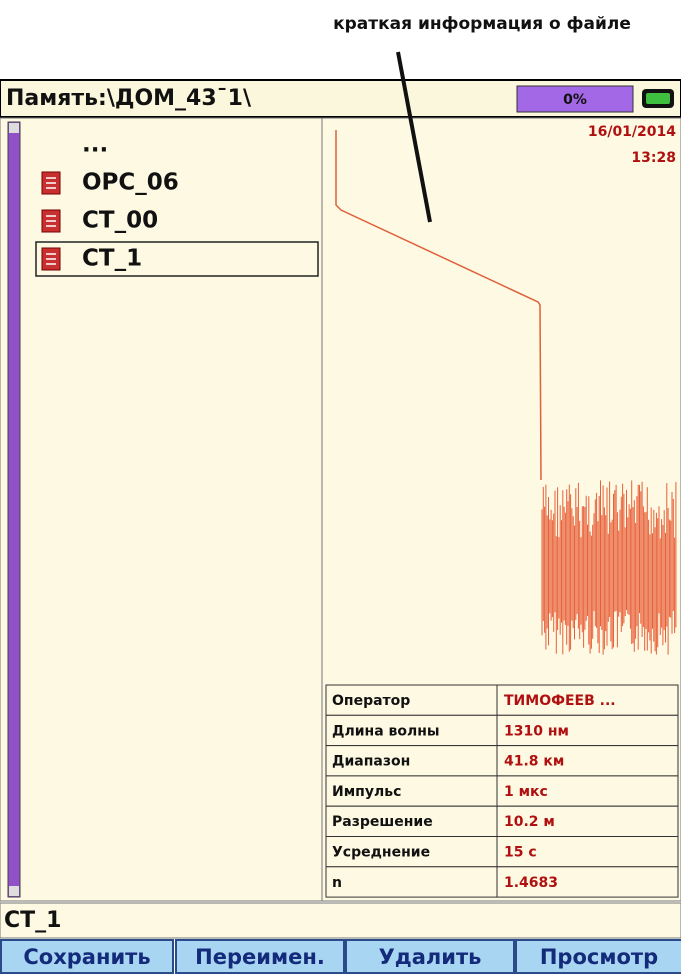  Describe the element at coordinates (129, 98) in the screenshot. I see `path: Память:\ДОМ_43¯1\` at that location.